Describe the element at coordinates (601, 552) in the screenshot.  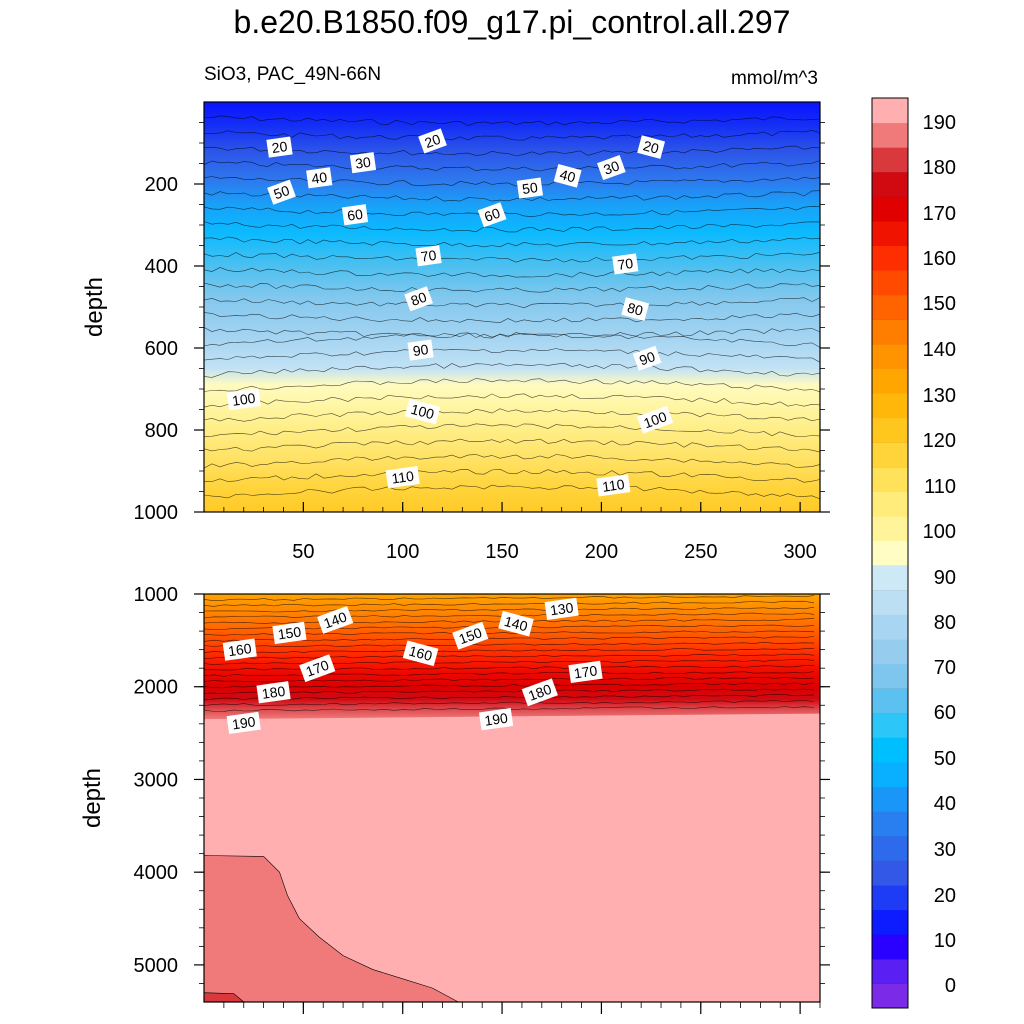
I see `x-tick-label: 200` at that location.